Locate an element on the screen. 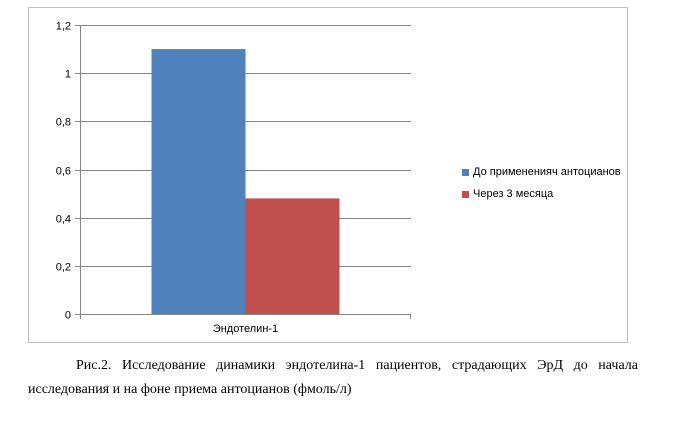  y-tick-label: 0,4 is located at coordinates (63, 220).